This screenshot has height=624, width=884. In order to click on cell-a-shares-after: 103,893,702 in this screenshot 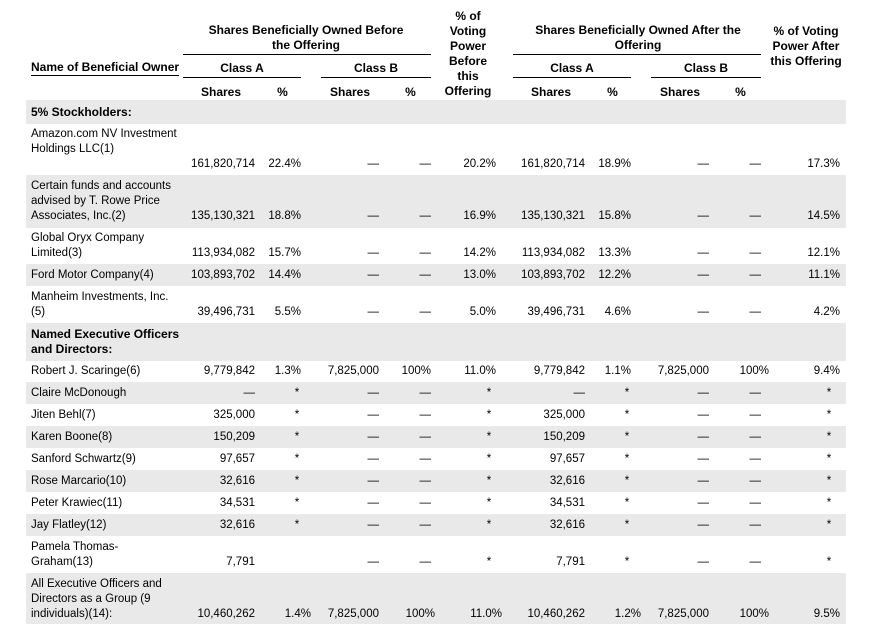, I will do `click(553, 275)`.